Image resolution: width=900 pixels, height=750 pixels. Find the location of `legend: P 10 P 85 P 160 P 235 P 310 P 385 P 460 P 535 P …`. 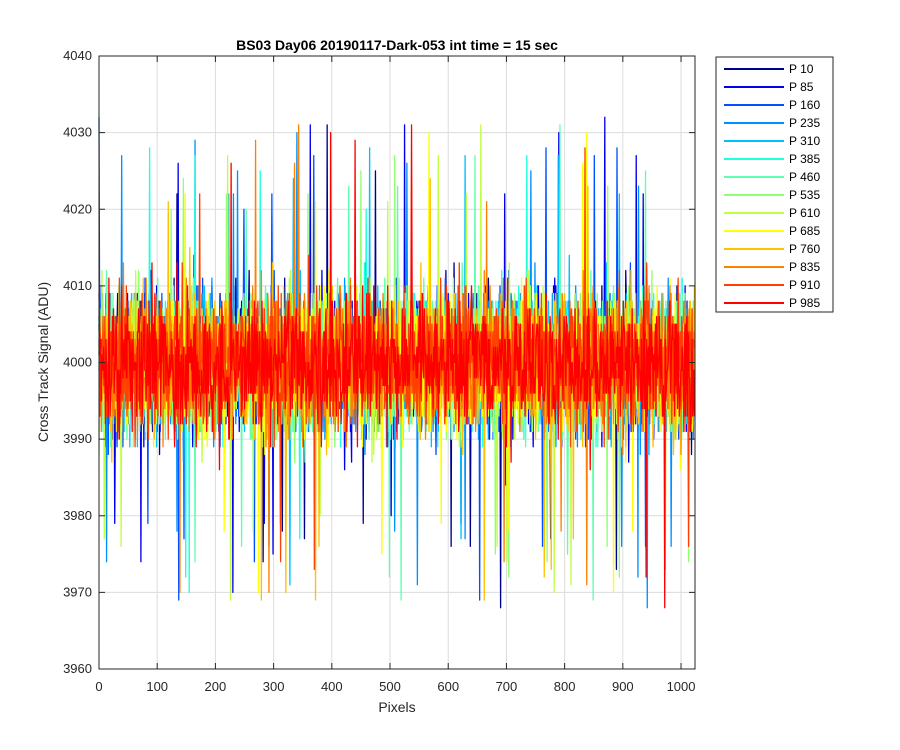

legend: P 10 P 85 P 160 P 235 P 310 P 385 P 460 P 535 P … is located at coordinates (774, 184).